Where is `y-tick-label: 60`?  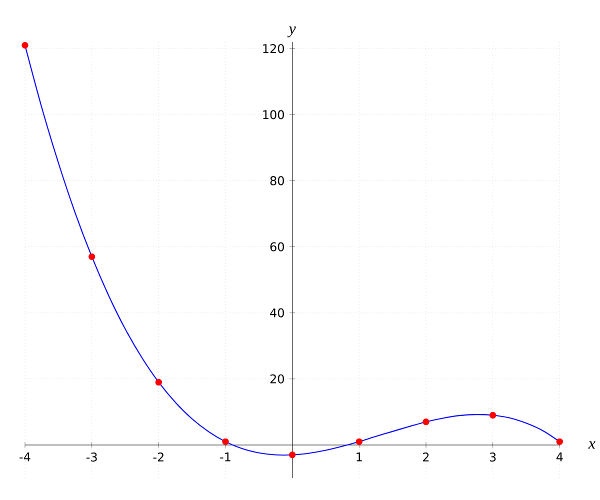
y-tick-label: 60 is located at coordinates (277, 247).